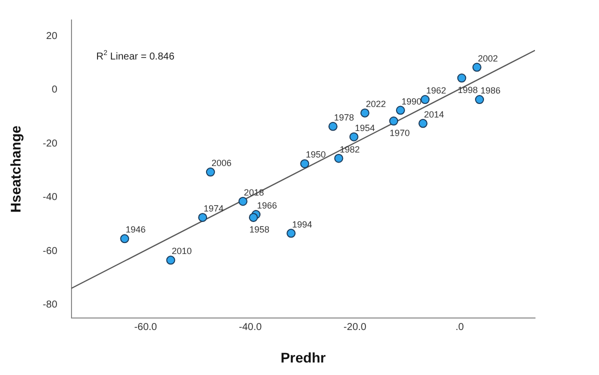  Describe the element at coordinates (259, 229) in the screenshot. I see `annotation: 1958` at that location.